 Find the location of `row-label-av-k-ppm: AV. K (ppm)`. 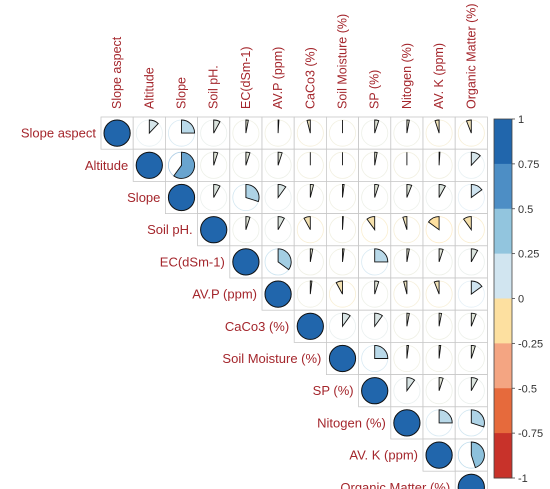

row-label-av-k-ppm: AV. K (ppm) is located at coordinates (383, 455).